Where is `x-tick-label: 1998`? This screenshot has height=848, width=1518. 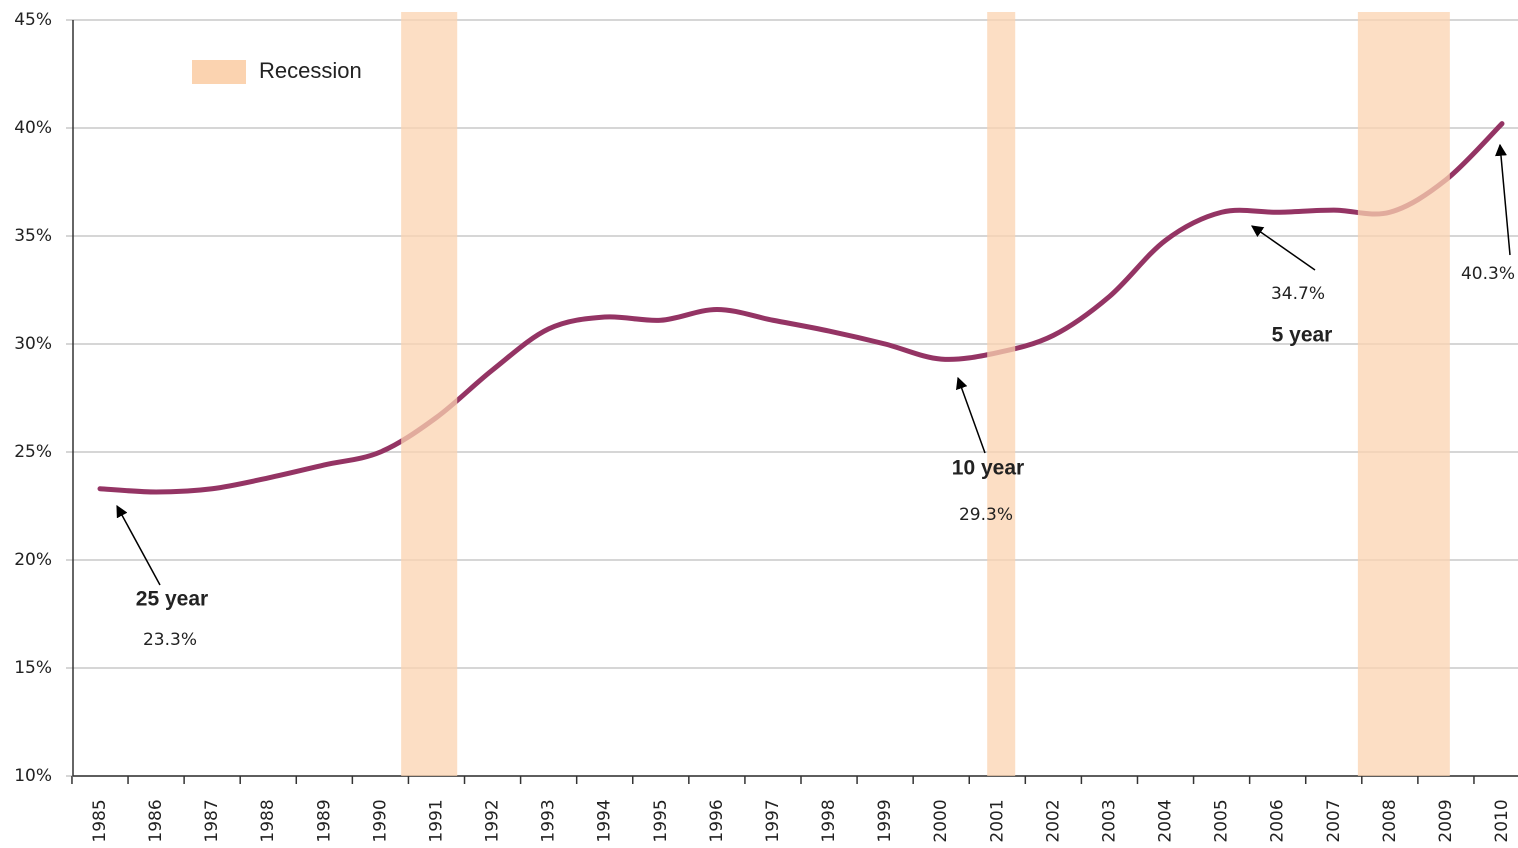
x-tick-label: 1998 is located at coordinates (829, 820).